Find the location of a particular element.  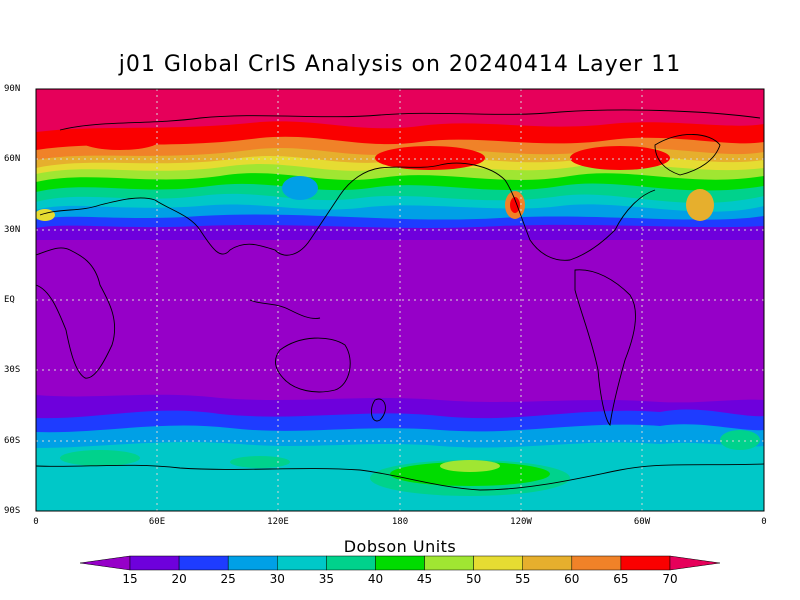

colorbar-tick-label: 25 is located at coordinates (228, 579).